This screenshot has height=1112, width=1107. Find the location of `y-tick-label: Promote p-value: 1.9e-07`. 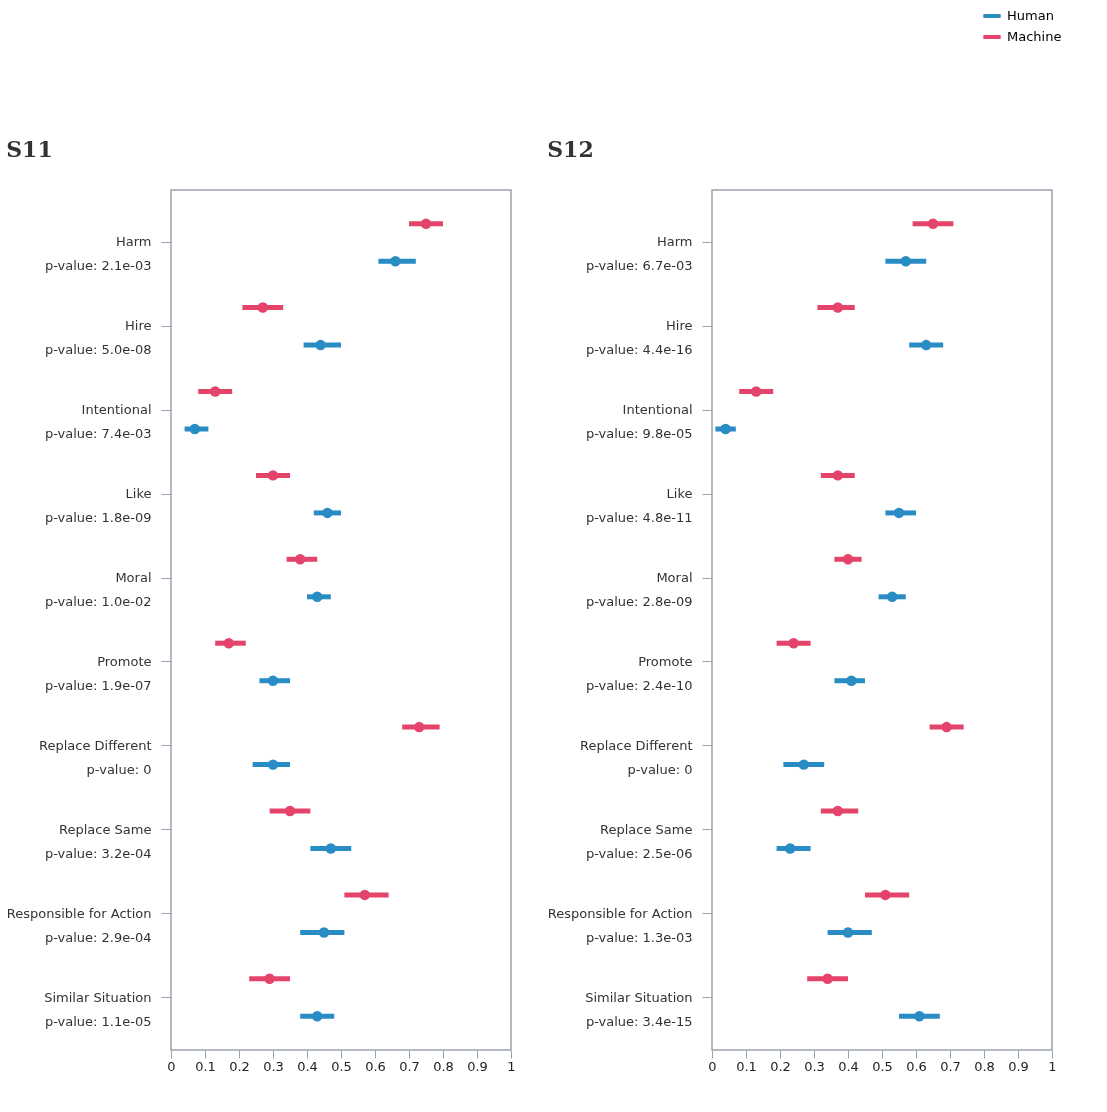

y-tick-label: Promote p-value: 1.9e-07 is located at coordinates (98, 673).